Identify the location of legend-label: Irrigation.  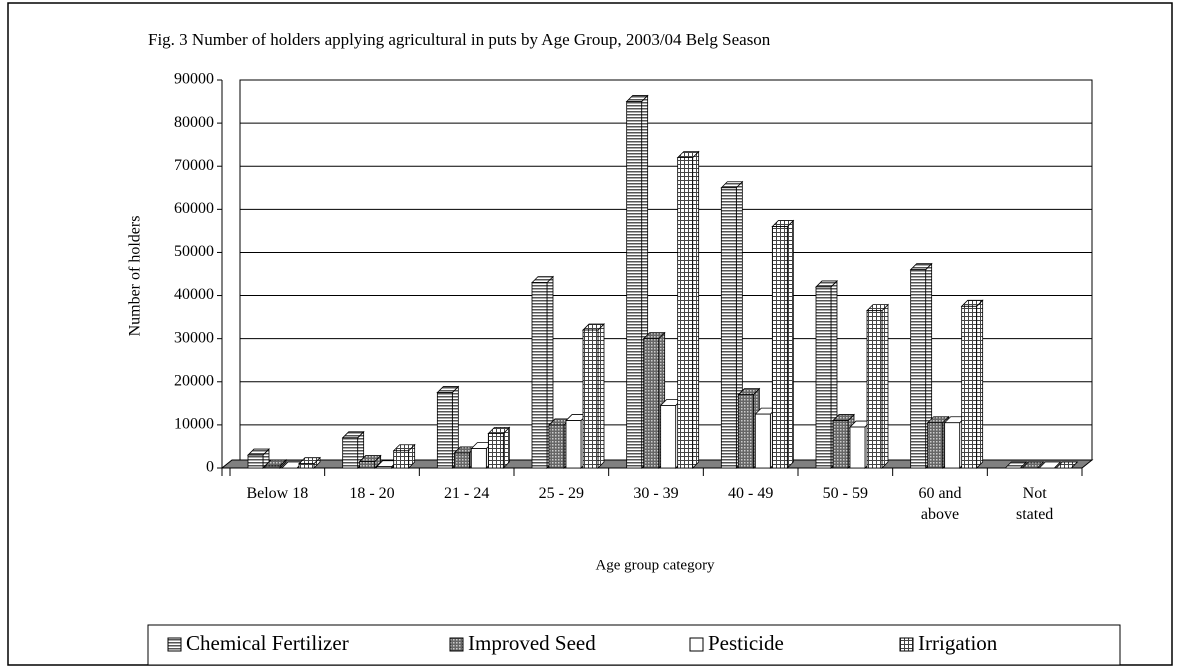
(958, 643).